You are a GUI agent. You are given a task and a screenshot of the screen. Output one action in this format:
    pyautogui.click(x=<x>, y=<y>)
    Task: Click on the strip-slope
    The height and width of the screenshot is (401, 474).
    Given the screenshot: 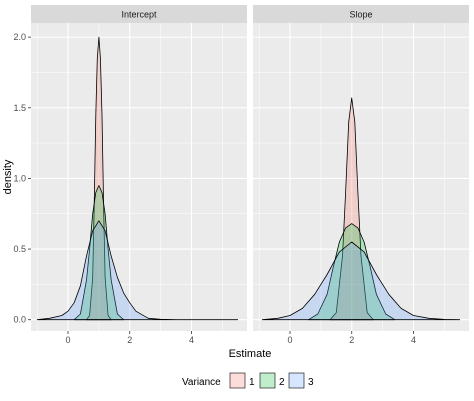 What is the action you would take?
    pyautogui.click(x=361, y=14)
    